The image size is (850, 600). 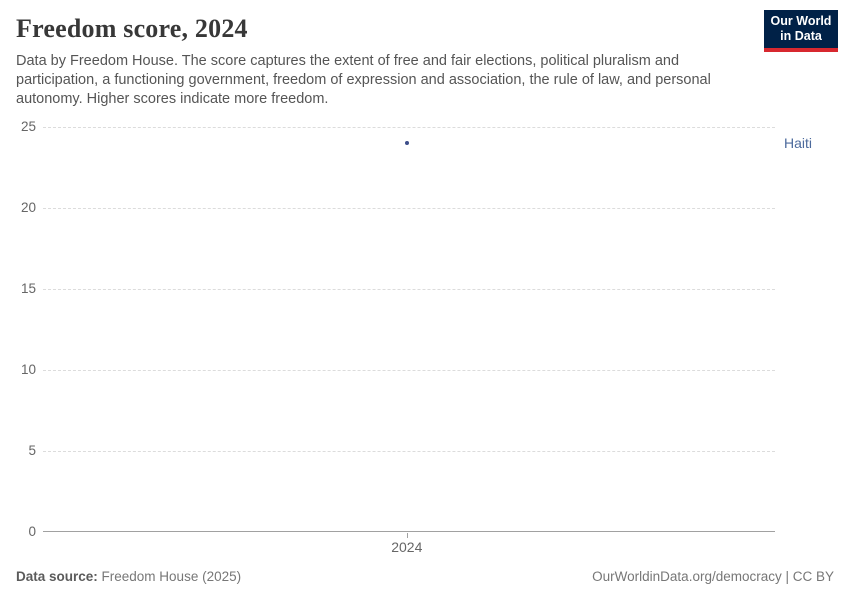 I want to click on data-source-label: Data source:, so click(x=57, y=576).